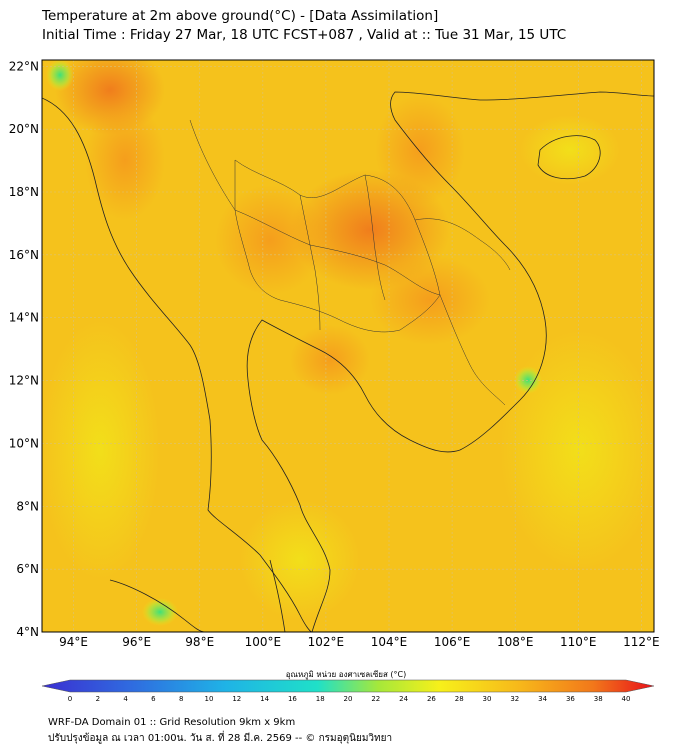  Describe the element at coordinates (212, 165) in the screenshot. I see `border-myanmar-thailand` at that location.